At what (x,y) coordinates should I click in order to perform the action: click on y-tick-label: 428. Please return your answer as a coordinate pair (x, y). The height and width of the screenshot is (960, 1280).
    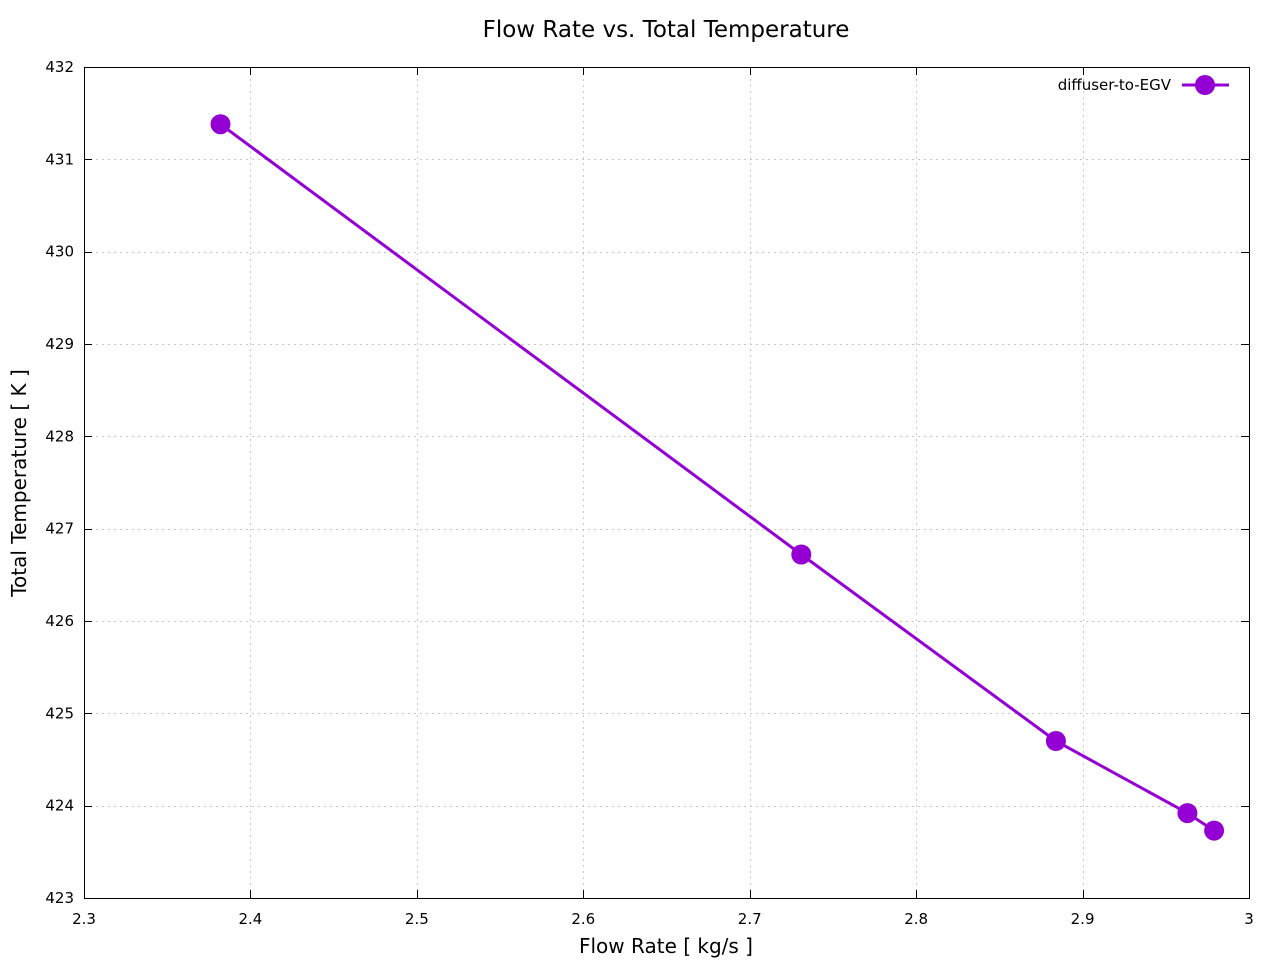
    Looking at the image, I should click on (59, 436).